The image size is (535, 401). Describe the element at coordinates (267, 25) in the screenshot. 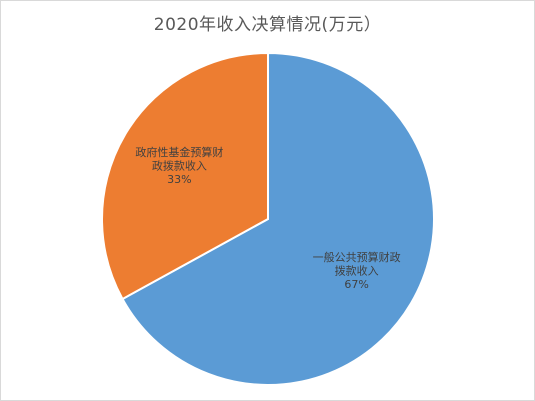

I see `chart-title: 2020年收入决算情况(万元）` at that location.